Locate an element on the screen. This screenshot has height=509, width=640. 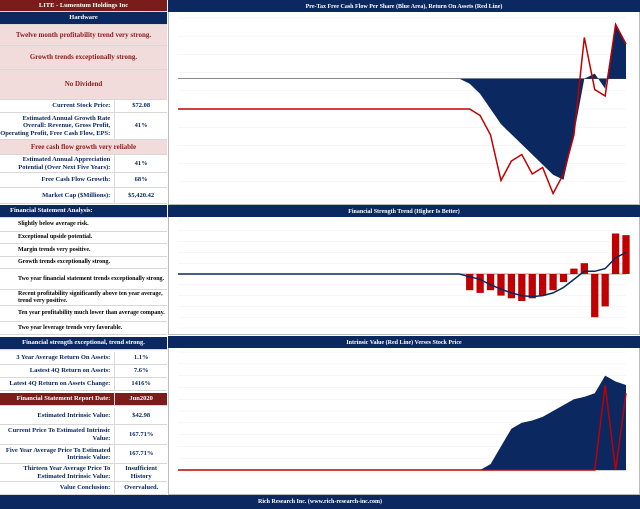
metric-row: Lastest 4Q Return on Assets: 7.6% is located at coordinates (83, 371).